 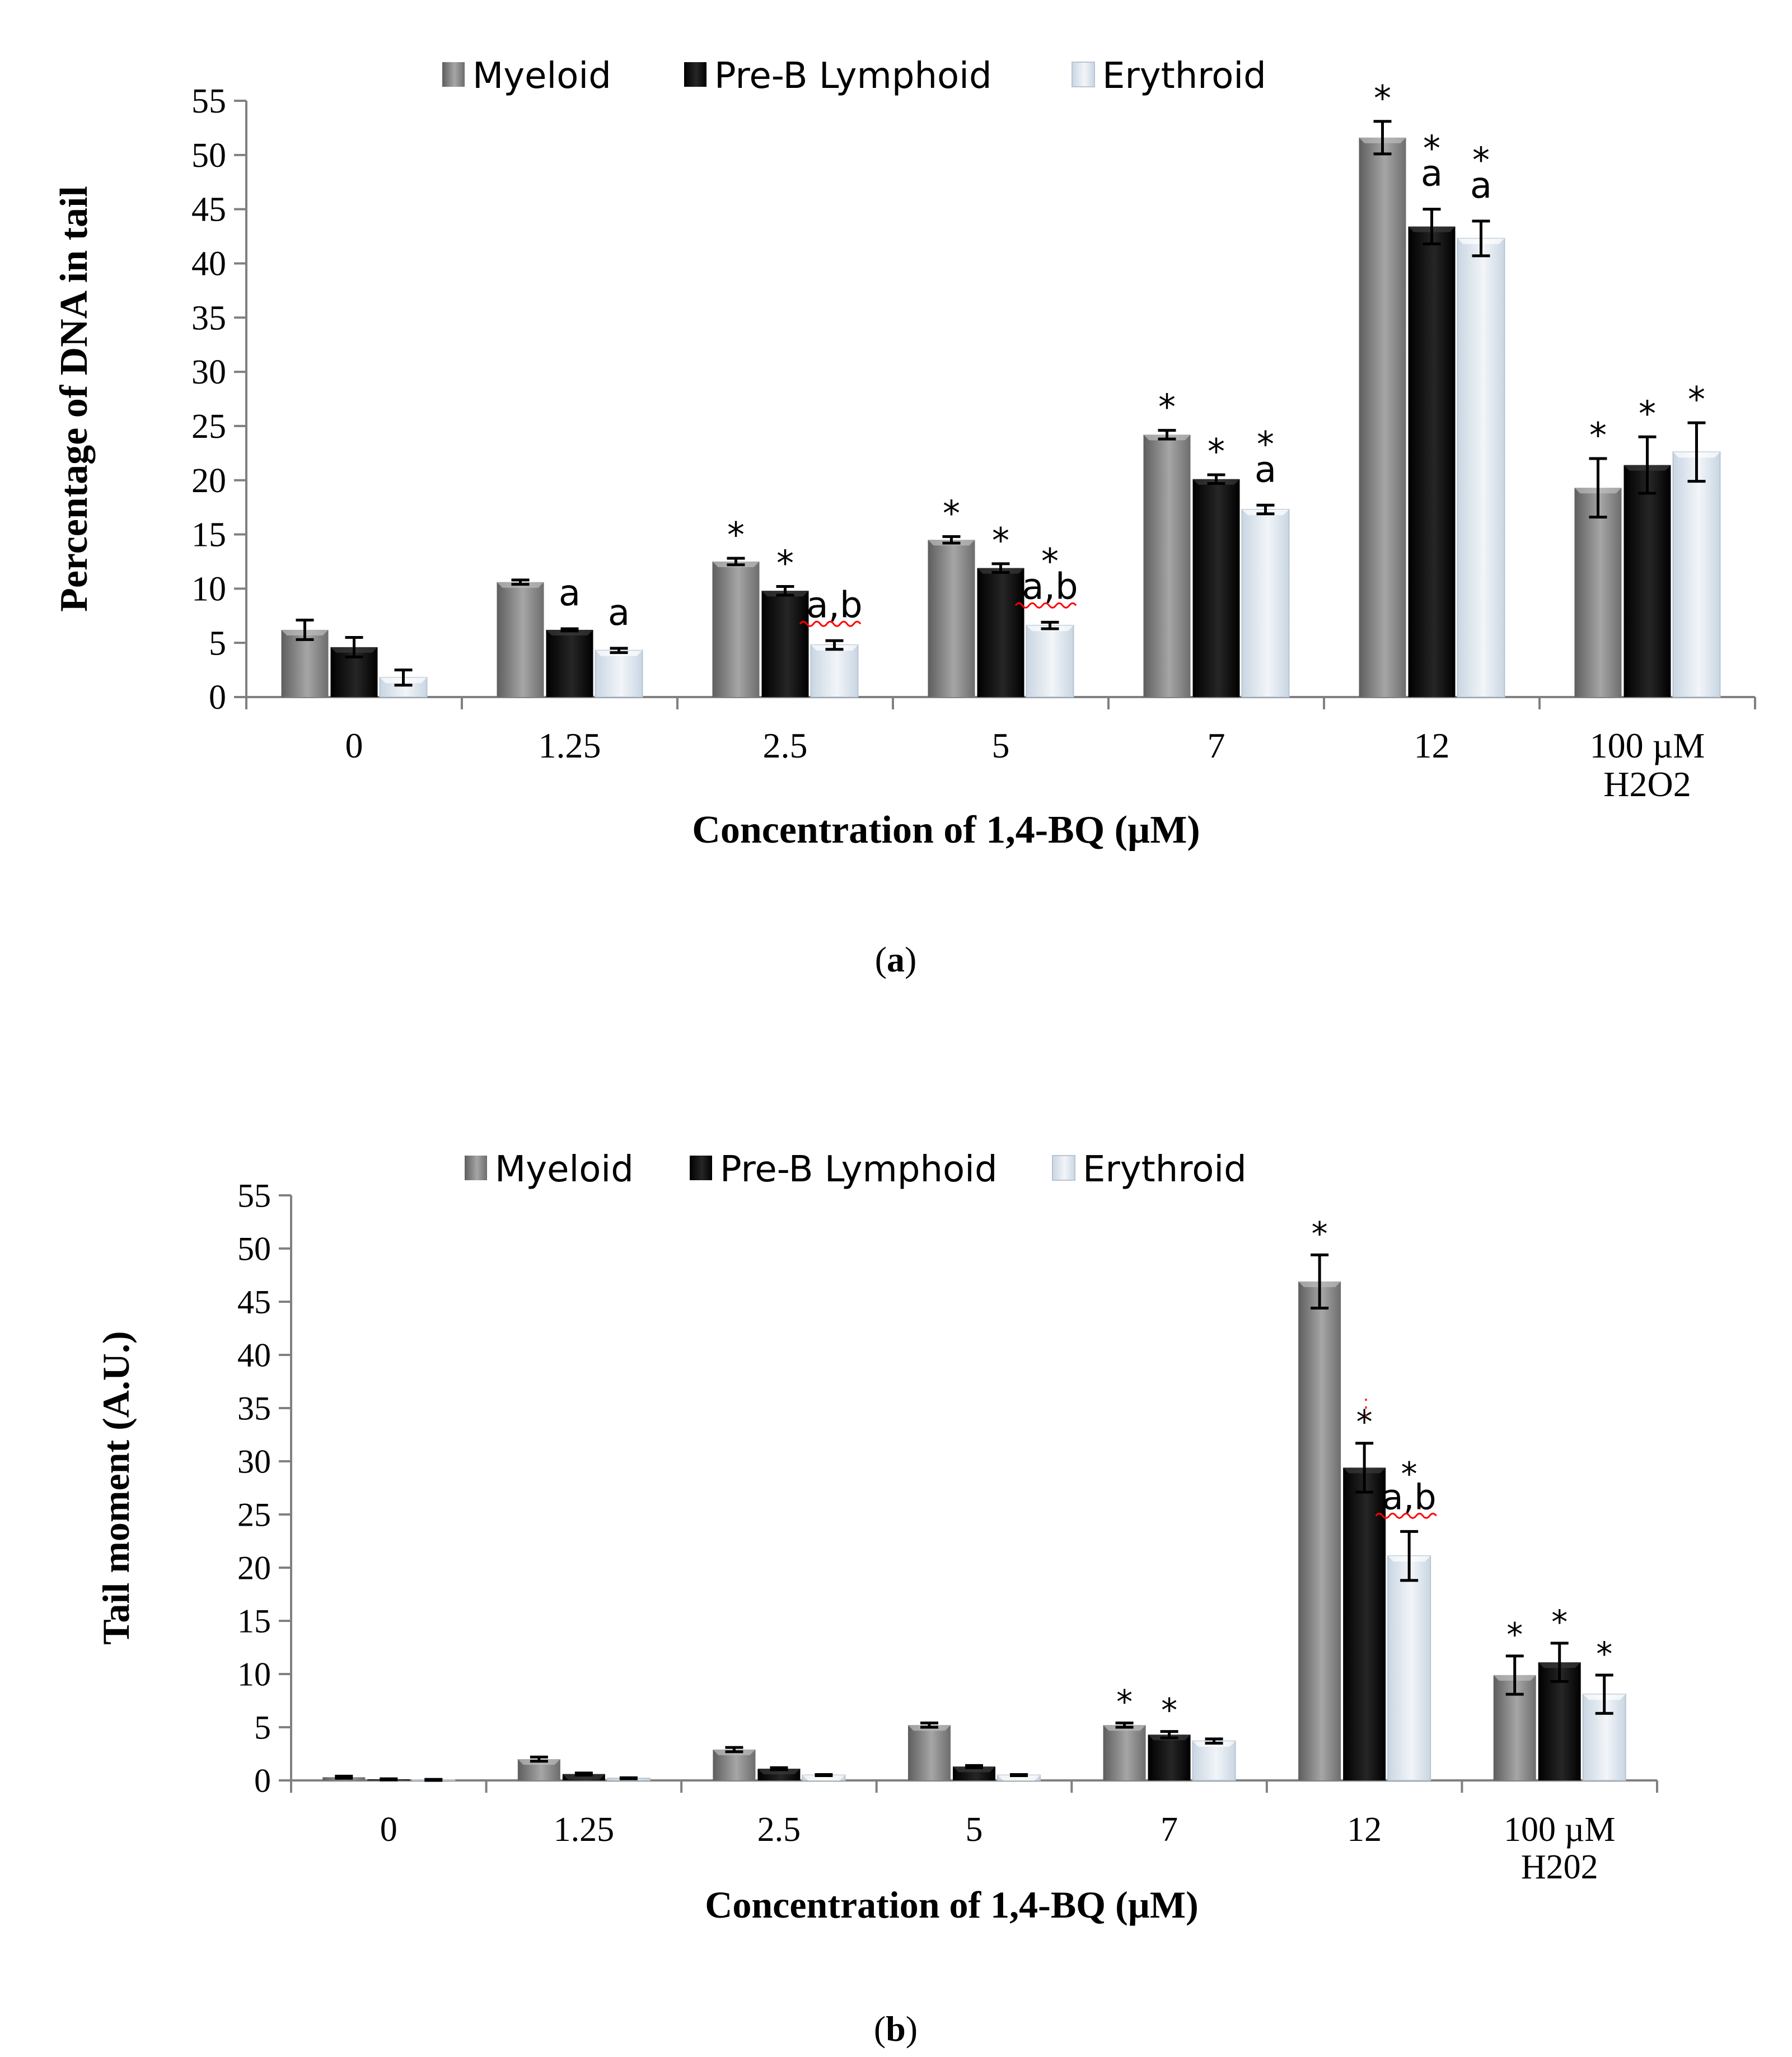 I want to click on legend-swatch-erythroid, so click(x=1083, y=74).